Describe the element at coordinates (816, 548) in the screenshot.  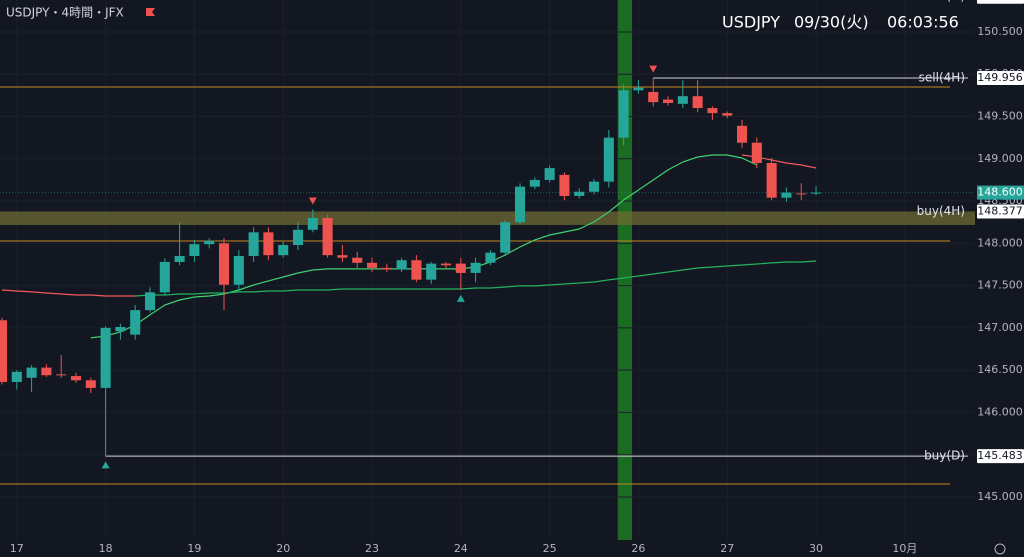
I see `x-tick-label: 30` at that location.